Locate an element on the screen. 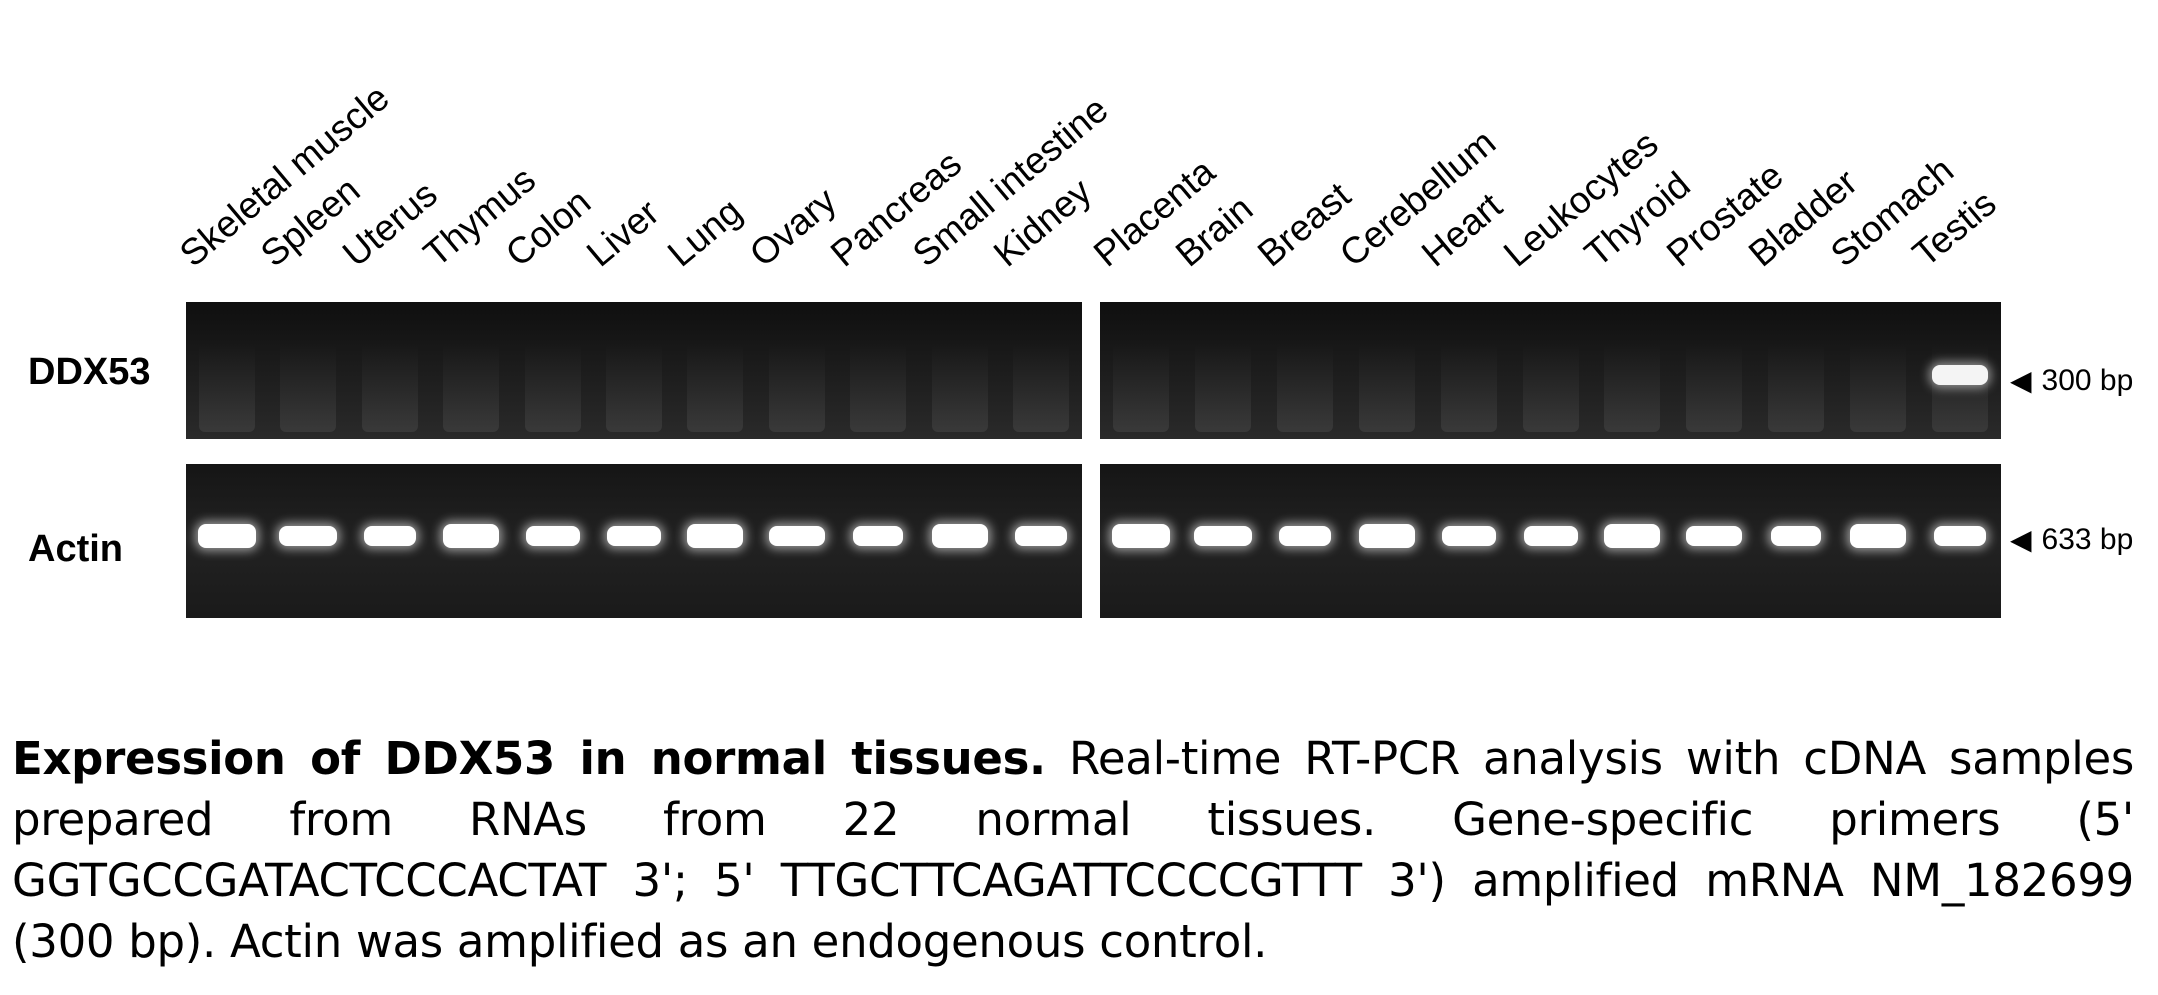 The width and height of the screenshot is (2158, 995). gel-actin-left is located at coordinates (634, 541).